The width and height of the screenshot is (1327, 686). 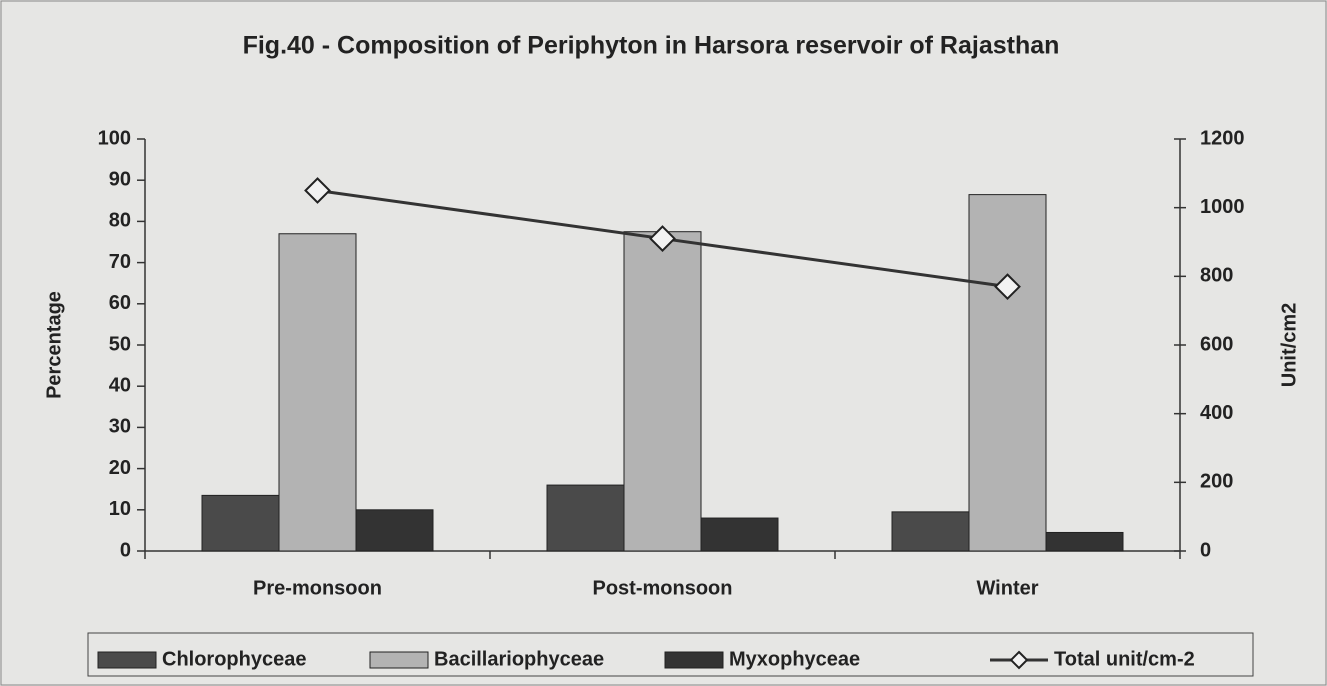 What do you see at coordinates (120, 221) in the screenshot?
I see `y-tick-label: 80` at bounding box center [120, 221].